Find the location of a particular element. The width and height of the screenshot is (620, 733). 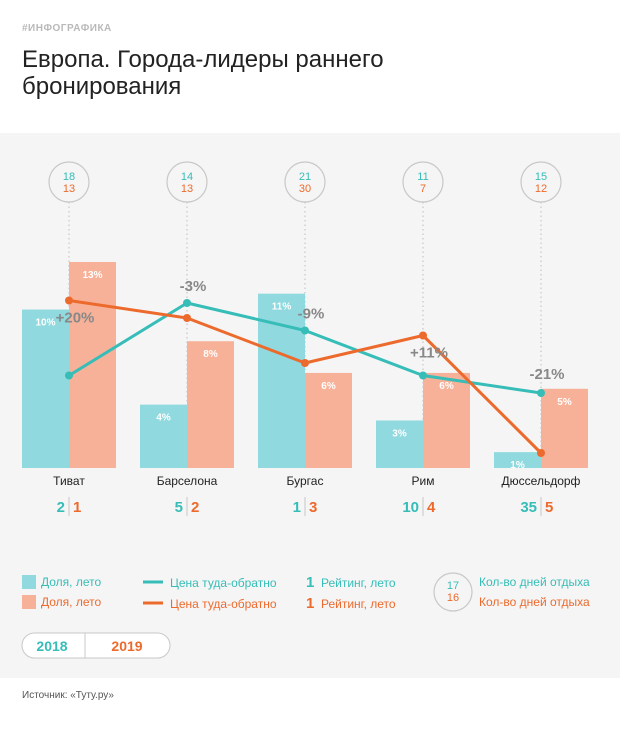

rating-2018: 2 is located at coordinates (61, 507).